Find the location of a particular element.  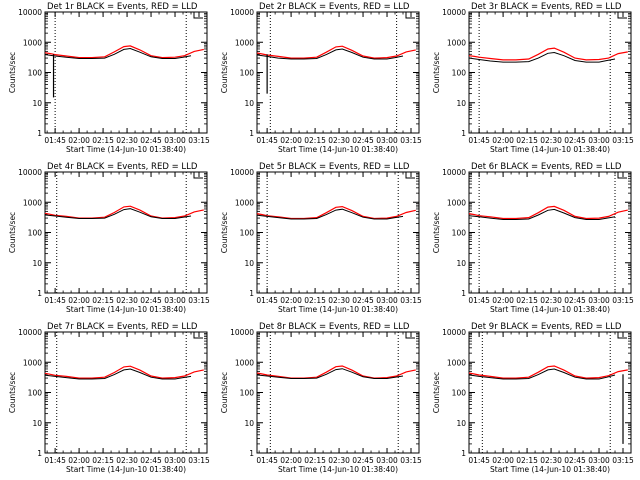

panel-title: Det 8r BLACK = Events, RED = LLD is located at coordinates (334, 327).